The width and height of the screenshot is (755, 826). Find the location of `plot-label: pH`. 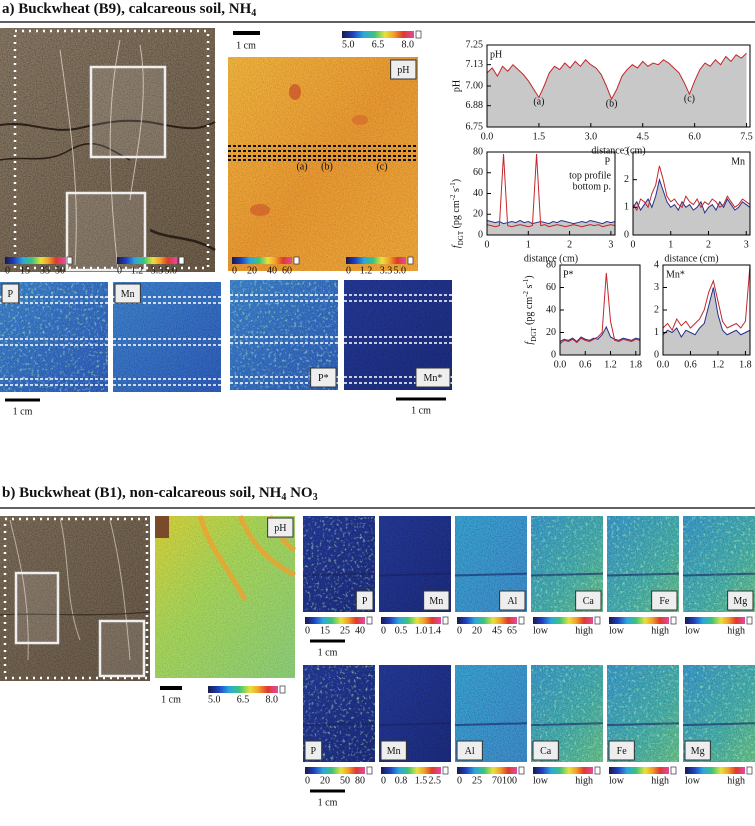

plot-label: pH is located at coordinates (496, 54).